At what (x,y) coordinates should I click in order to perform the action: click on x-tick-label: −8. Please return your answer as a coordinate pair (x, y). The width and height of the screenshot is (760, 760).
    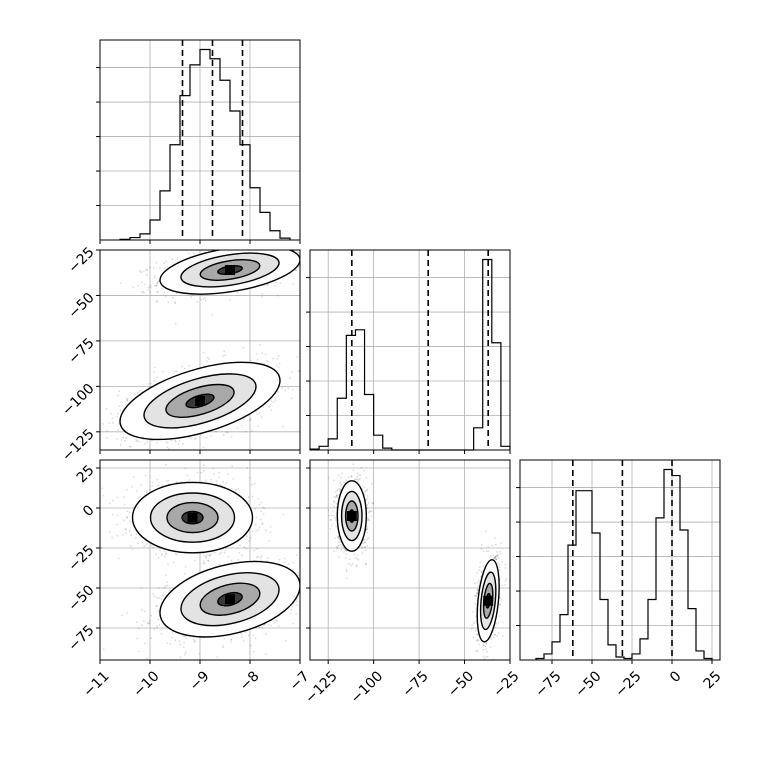
    Looking at the image, I should click on (250, 681).